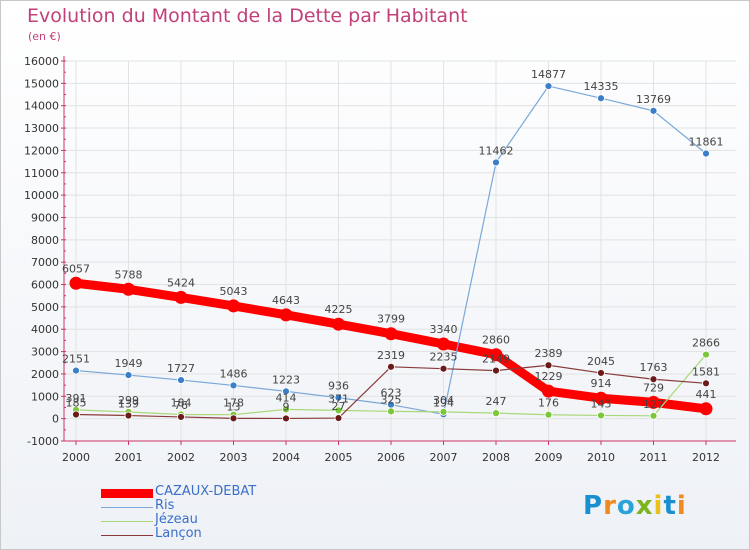  I want to click on y-tick-label: 7000, so click(45, 262).